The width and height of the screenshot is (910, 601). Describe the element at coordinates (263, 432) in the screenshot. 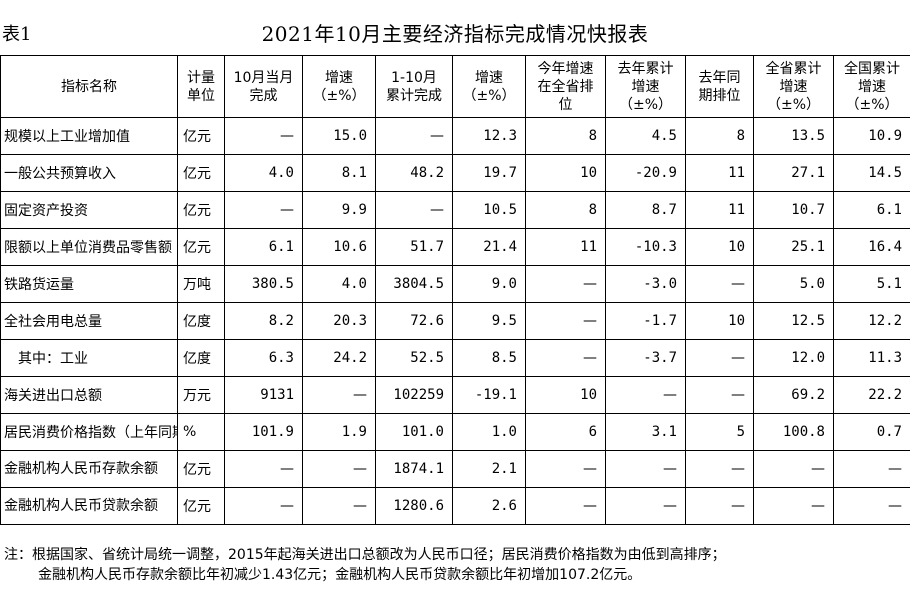

I see `value-cell: 101.9` at that location.